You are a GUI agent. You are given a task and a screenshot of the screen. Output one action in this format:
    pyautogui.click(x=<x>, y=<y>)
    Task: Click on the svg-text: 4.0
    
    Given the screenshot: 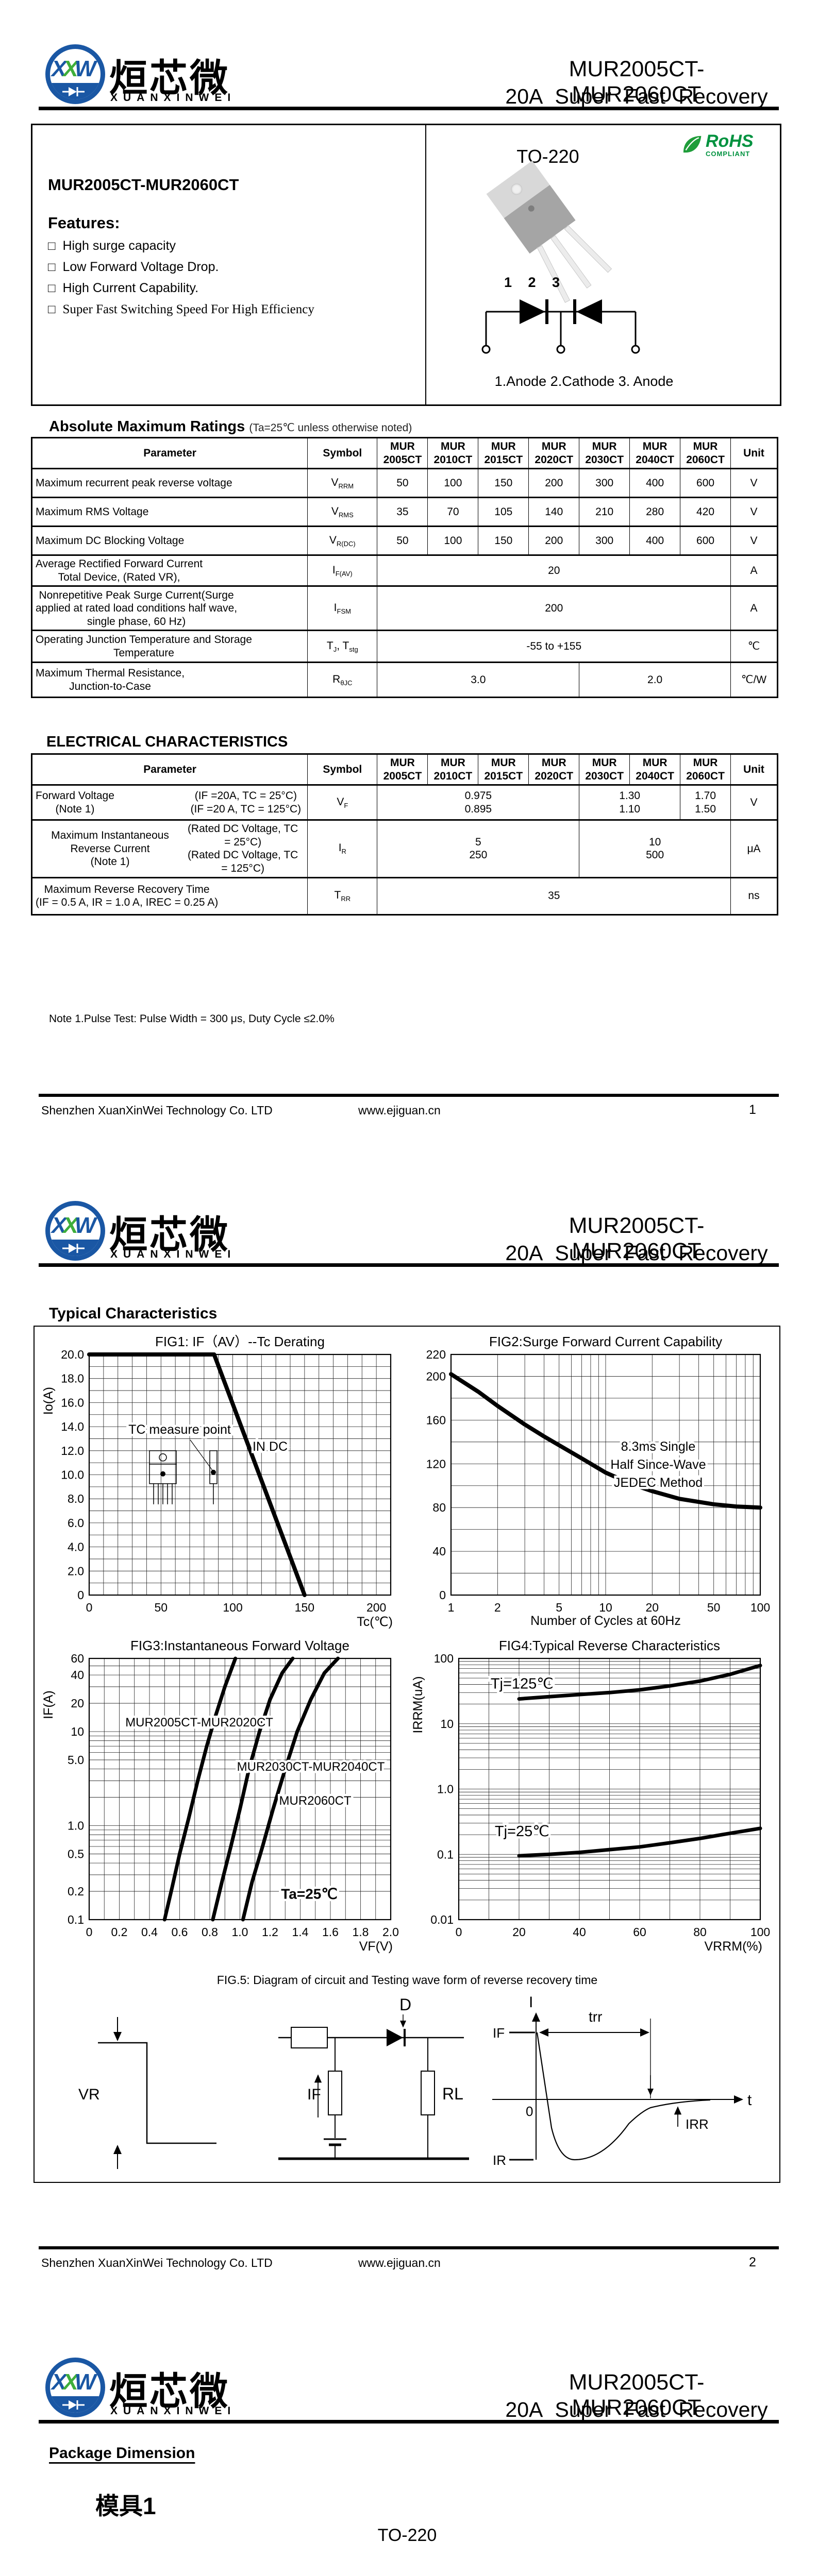 What is the action you would take?
    pyautogui.click(x=76, y=1547)
    